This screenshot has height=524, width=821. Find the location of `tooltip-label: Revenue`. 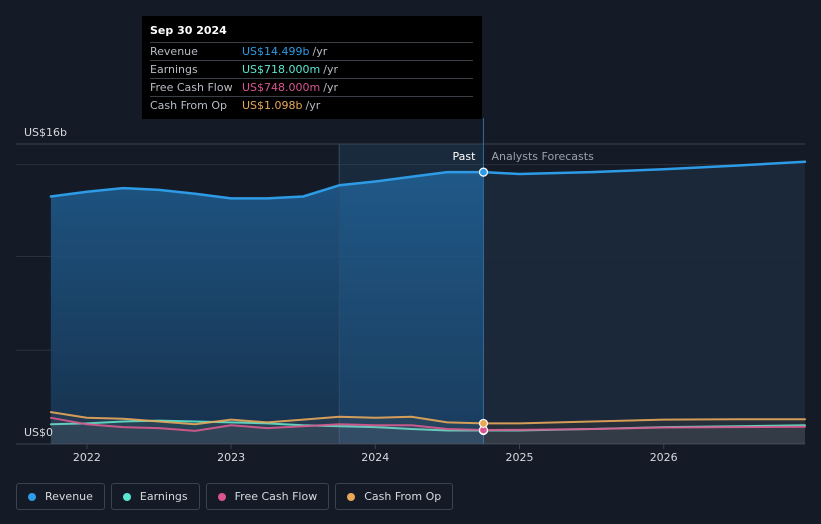

tooltip-label: Revenue is located at coordinates (174, 51).